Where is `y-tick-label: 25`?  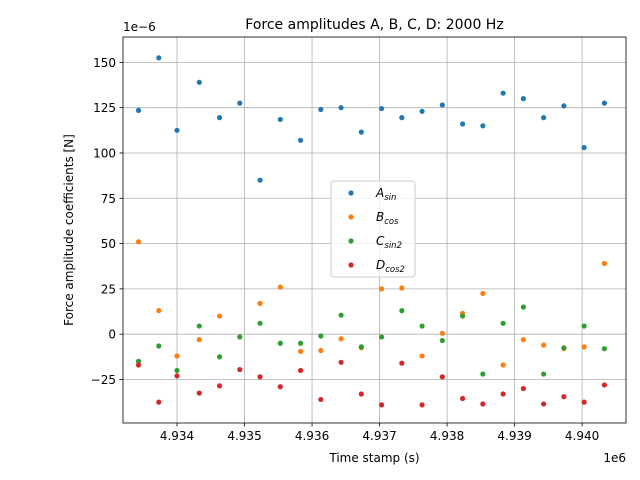
y-tick-label: 25 is located at coordinates (108, 289).